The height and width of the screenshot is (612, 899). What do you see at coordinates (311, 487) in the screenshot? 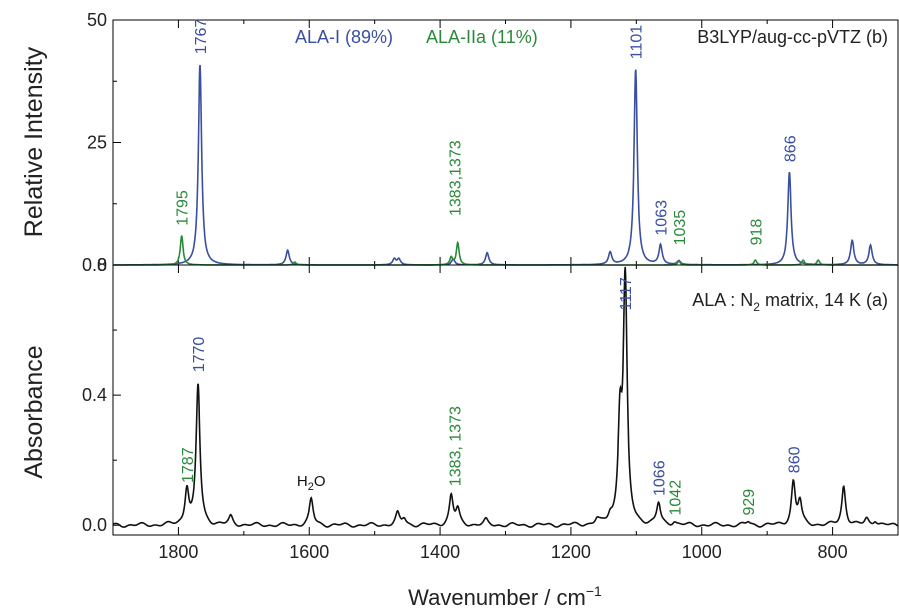
I see `h2o-sub: 2` at bounding box center [311, 487].